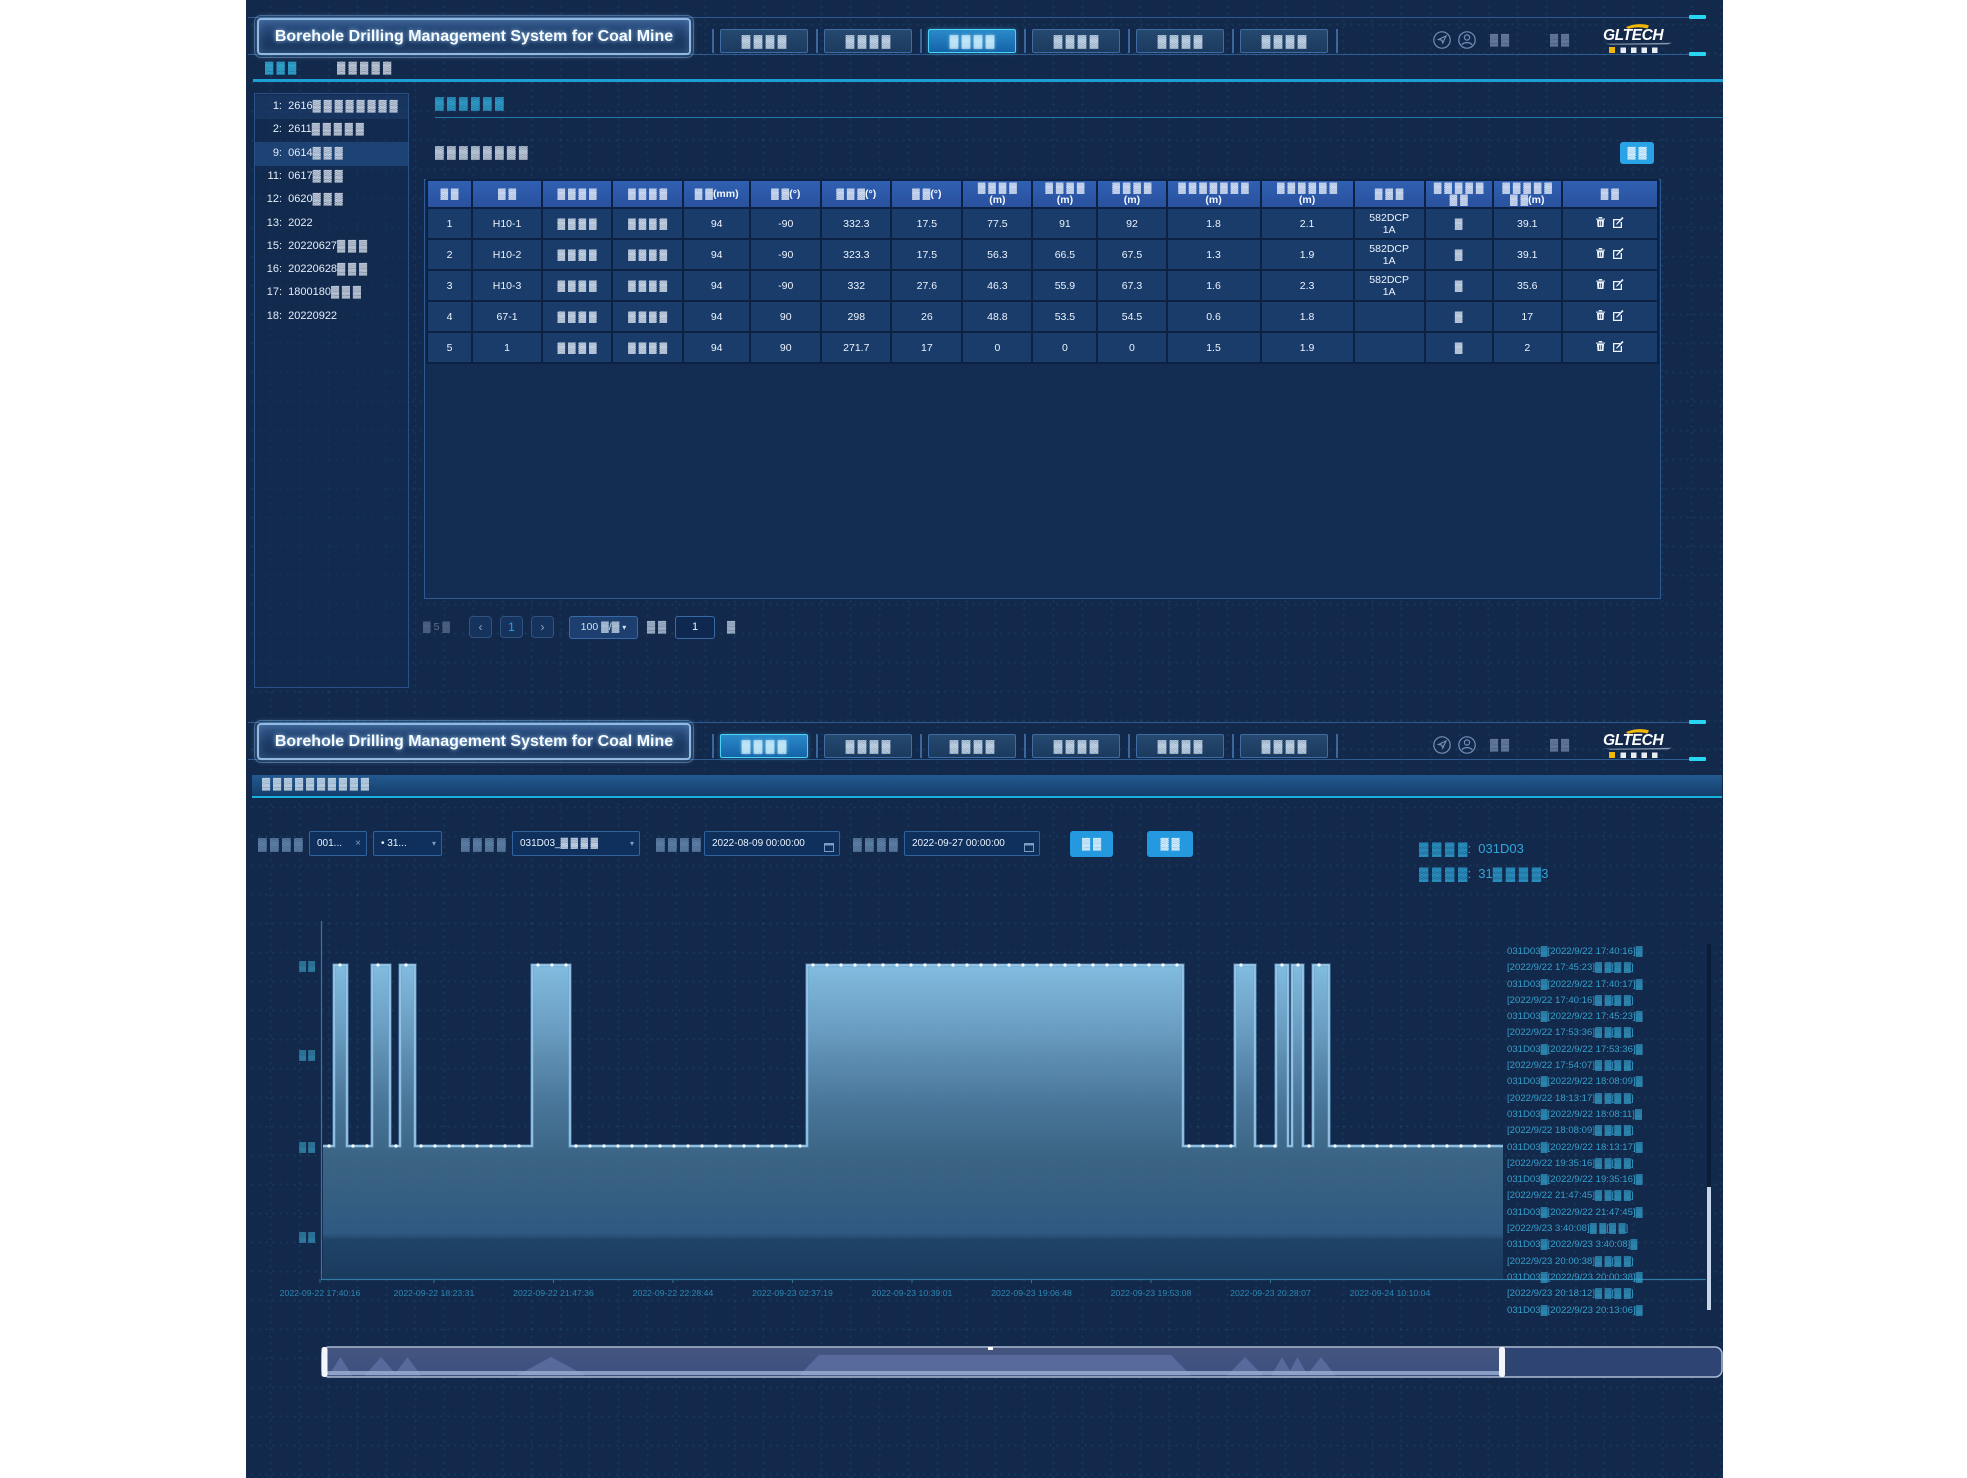 Image resolution: width=1967 pixels, height=1478 pixels. What do you see at coordinates (792, 1293) in the screenshot?
I see `svg-text: 2022-09-23 02:37:19` at bounding box center [792, 1293].